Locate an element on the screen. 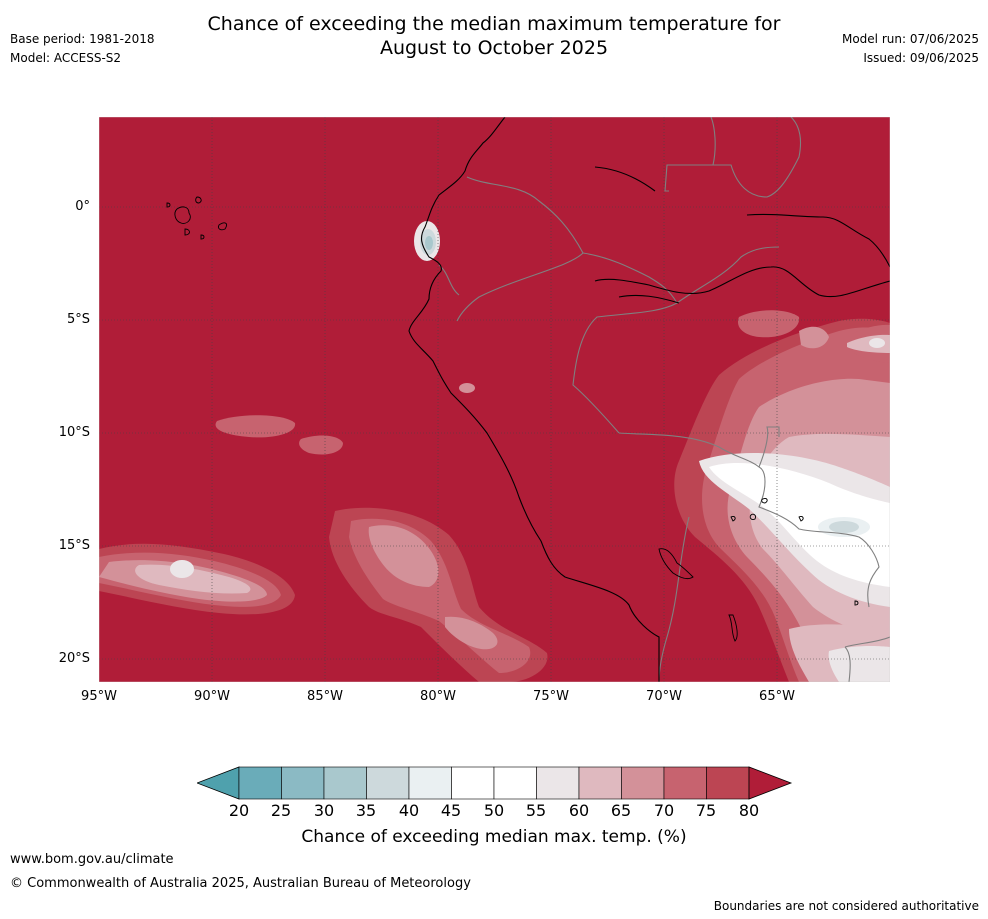  colorbar-label-45: 45 is located at coordinates (451, 810).